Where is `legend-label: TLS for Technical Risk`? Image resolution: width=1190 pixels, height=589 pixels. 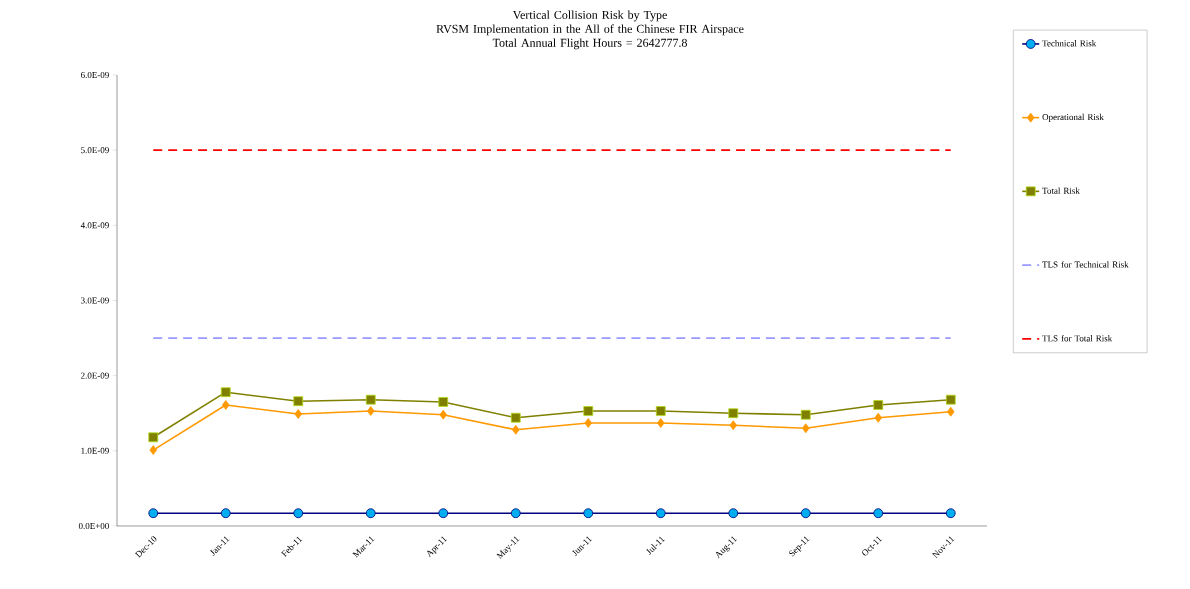
legend-label: TLS for Technical Risk is located at coordinates (1085, 264).